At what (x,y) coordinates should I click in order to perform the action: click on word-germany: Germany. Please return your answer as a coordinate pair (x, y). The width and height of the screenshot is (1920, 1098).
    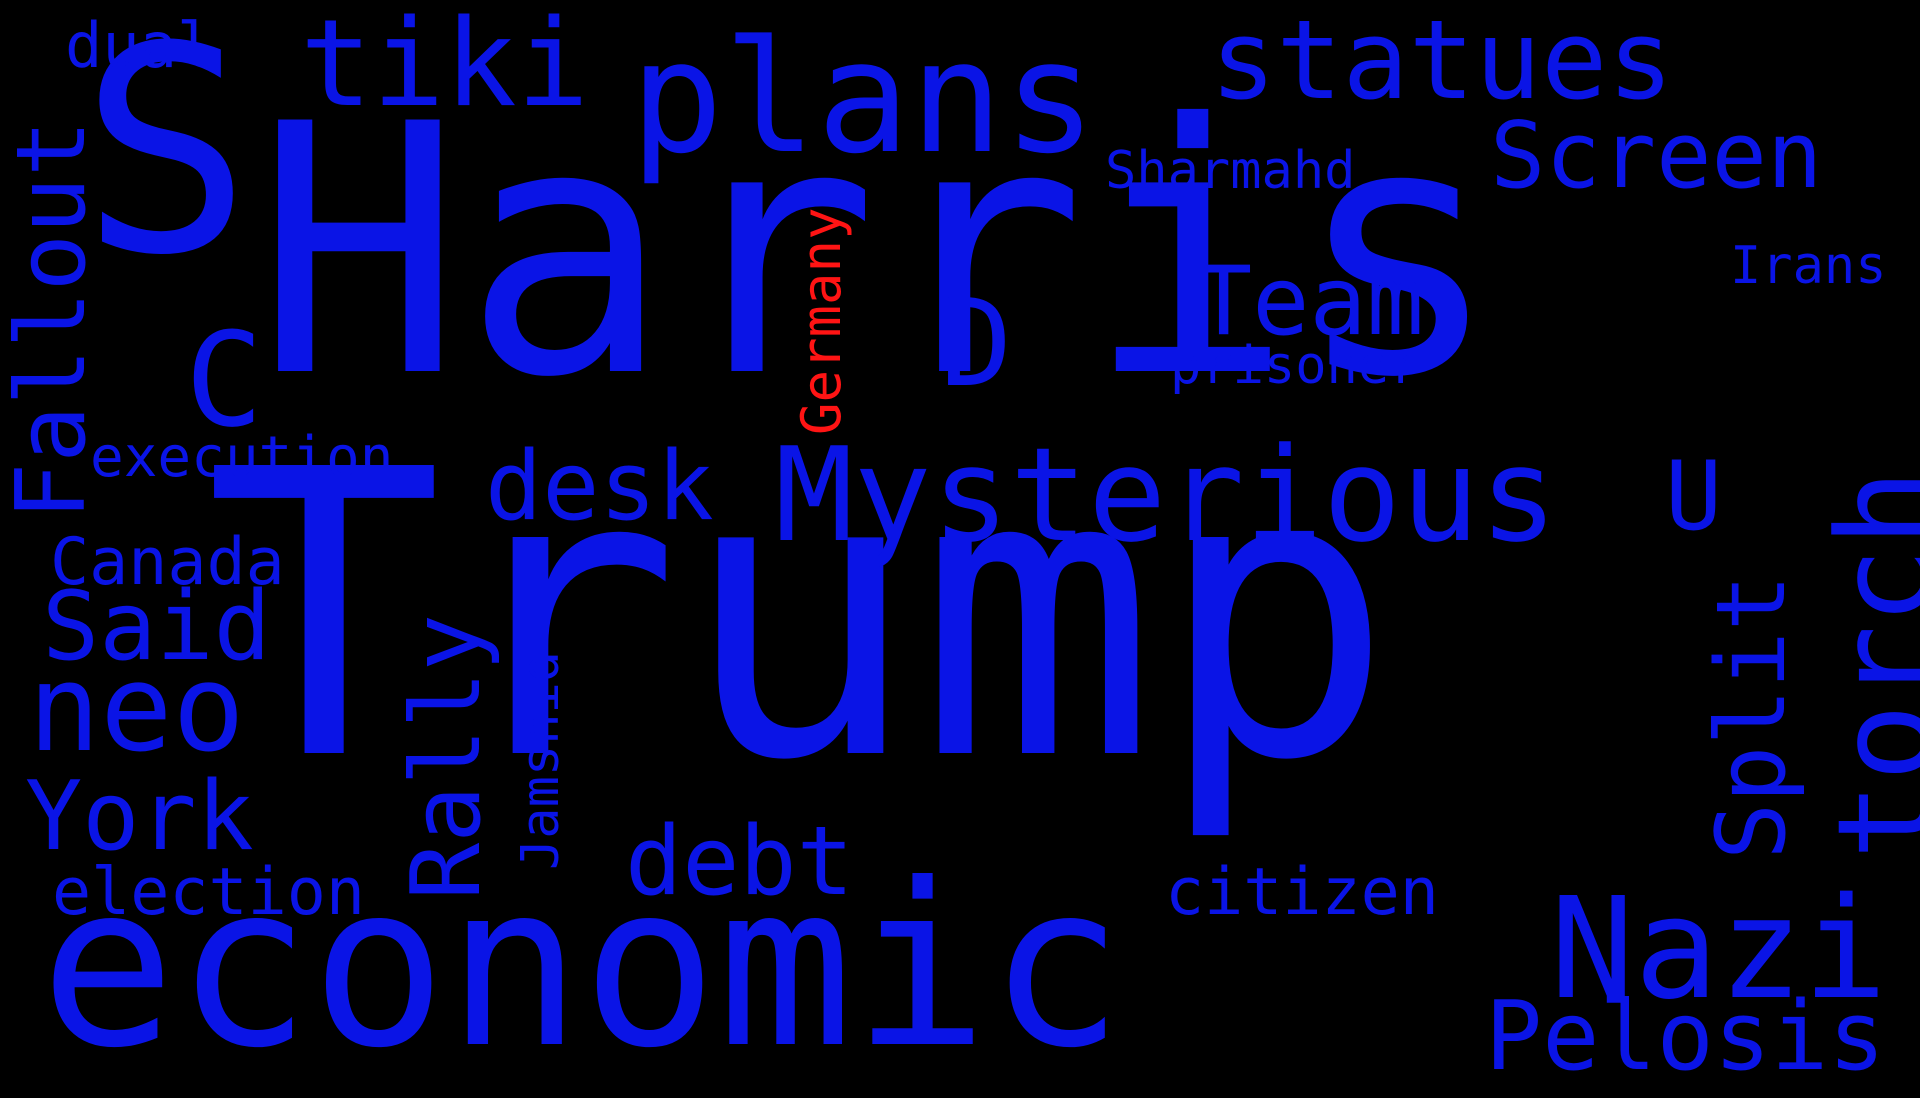
    Looking at the image, I should click on (821, 321).